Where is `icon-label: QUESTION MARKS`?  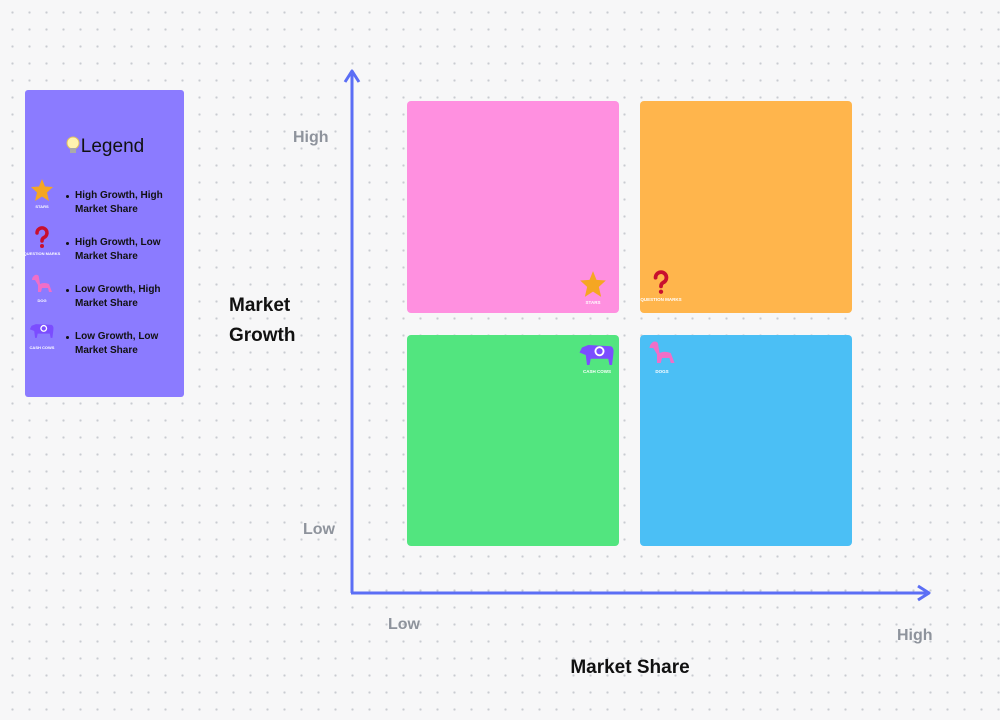
icon-label: QUESTION MARKS is located at coordinates (42, 253).